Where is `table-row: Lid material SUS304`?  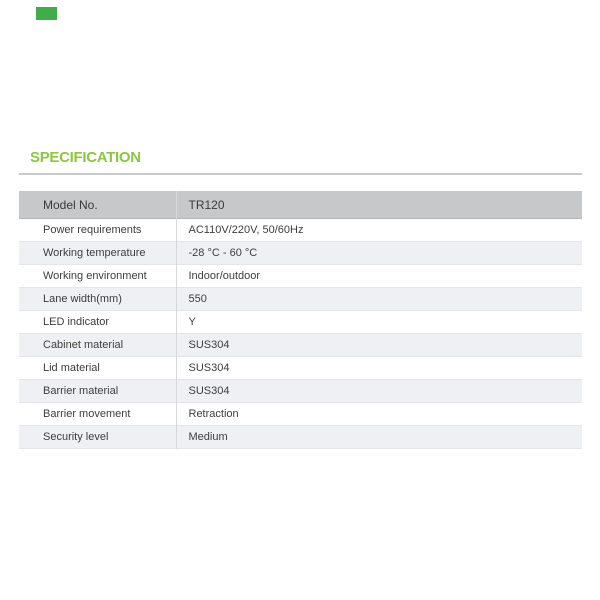 table-row: Lid material SUS304 is located at coordinates (300, 368).